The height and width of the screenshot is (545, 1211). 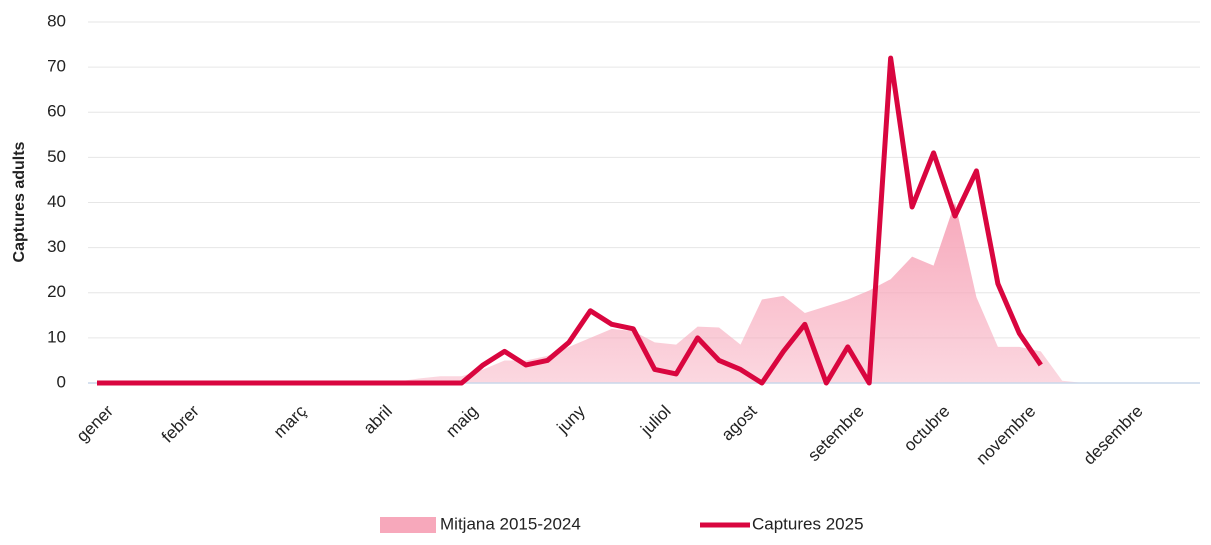 I want to click on y-tick-label: 40, so click(x=56, y=201).